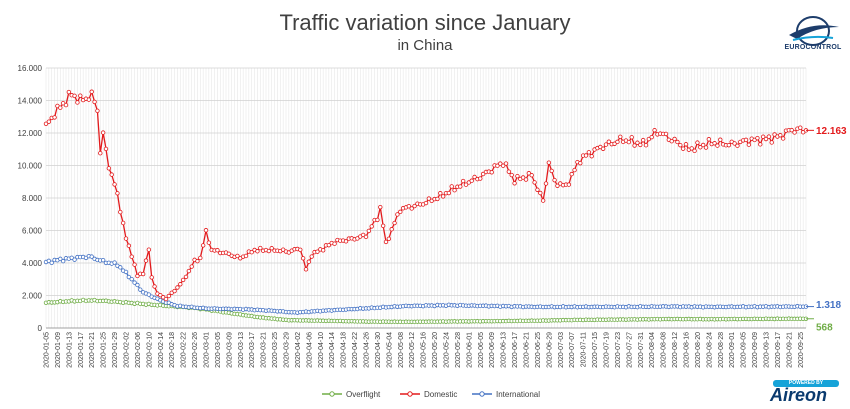 The image size is (850, 409). What do you see at coordinates (440, 394) in the screenshot?
I see `legend-label: Domestic` at bounding box center [440, 394].